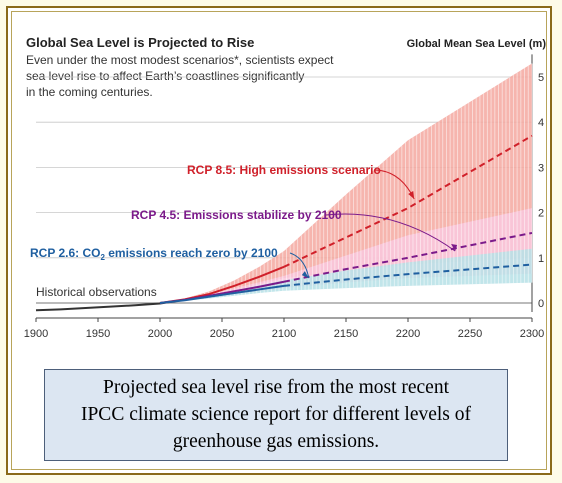  I want to click on x-tick-label-2300: 2300, so click(532, 334).